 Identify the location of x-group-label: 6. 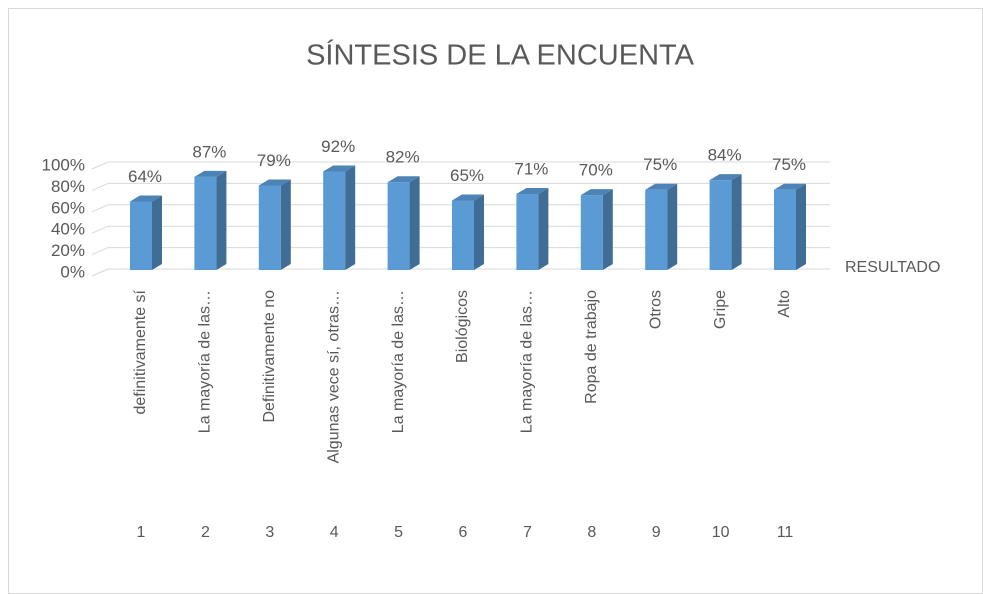
(463, 532).